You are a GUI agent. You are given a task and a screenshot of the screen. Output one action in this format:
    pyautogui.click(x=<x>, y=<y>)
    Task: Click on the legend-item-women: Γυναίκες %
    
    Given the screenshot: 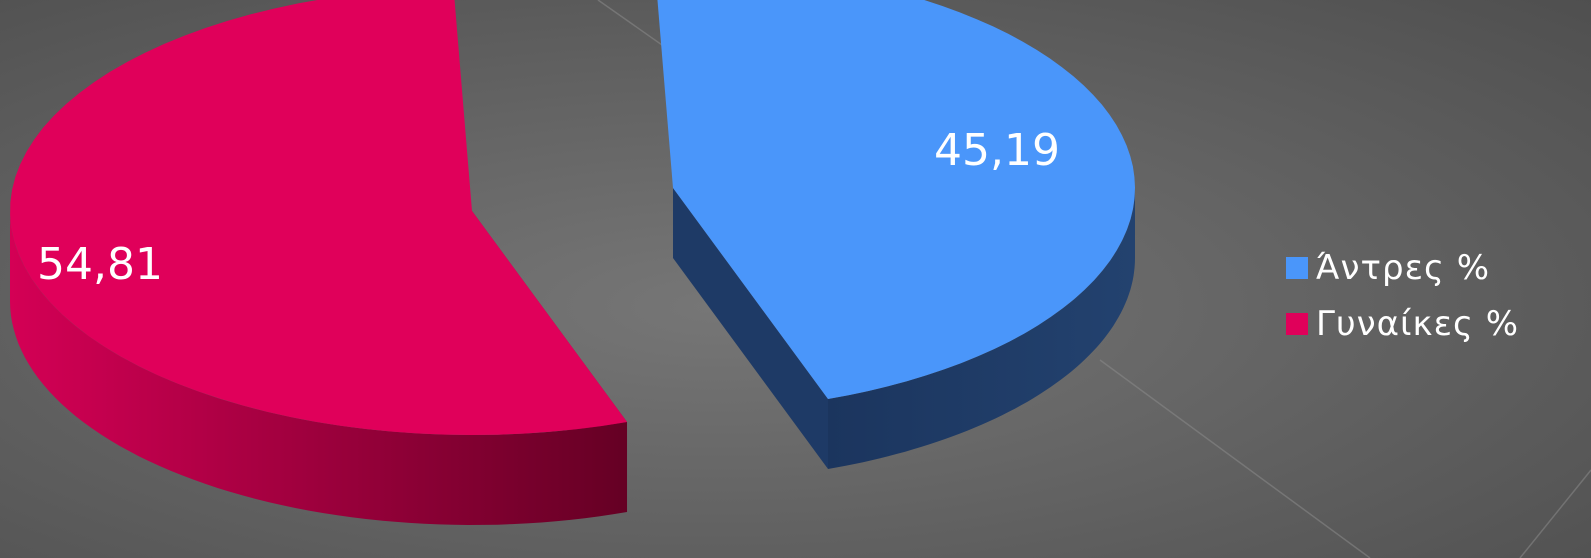 What is the action you would take?
    pyautogui.click(x=1436, y=324)
    